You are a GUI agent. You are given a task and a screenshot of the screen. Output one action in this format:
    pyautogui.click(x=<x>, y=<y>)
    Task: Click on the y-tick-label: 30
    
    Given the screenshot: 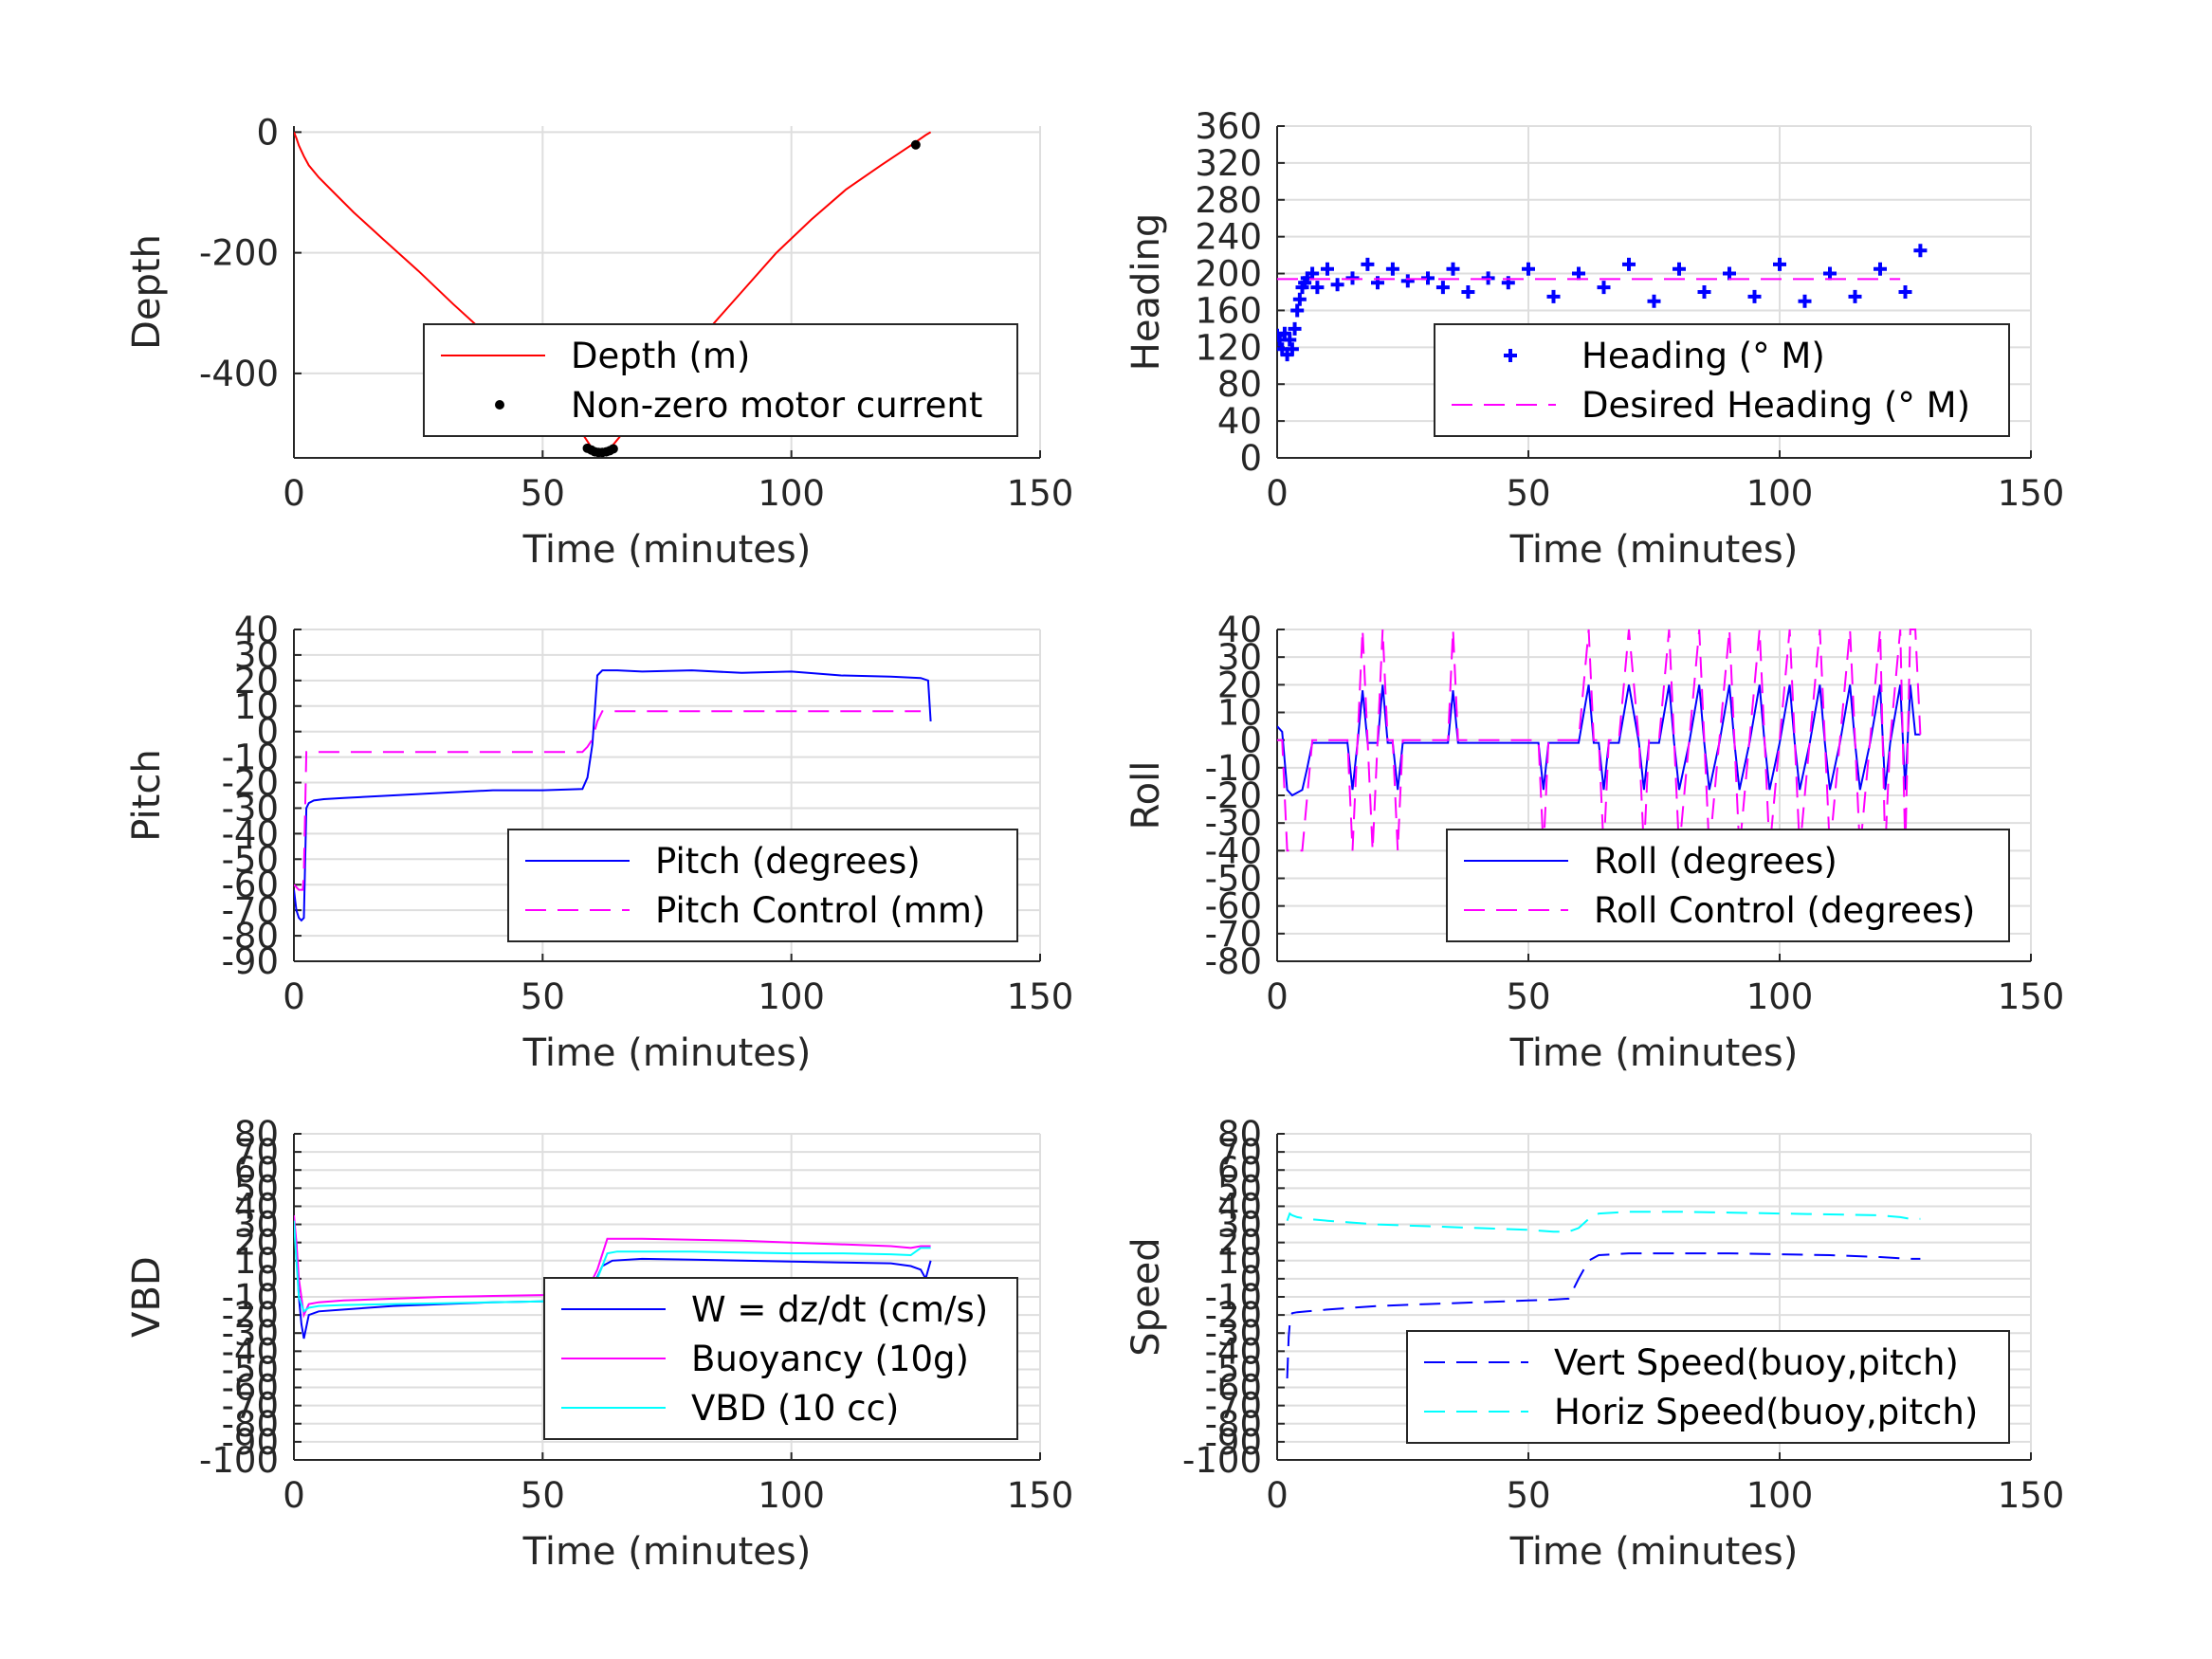 What is the action you would take?
    pyautogui.click(x=1239, y=1225)
    